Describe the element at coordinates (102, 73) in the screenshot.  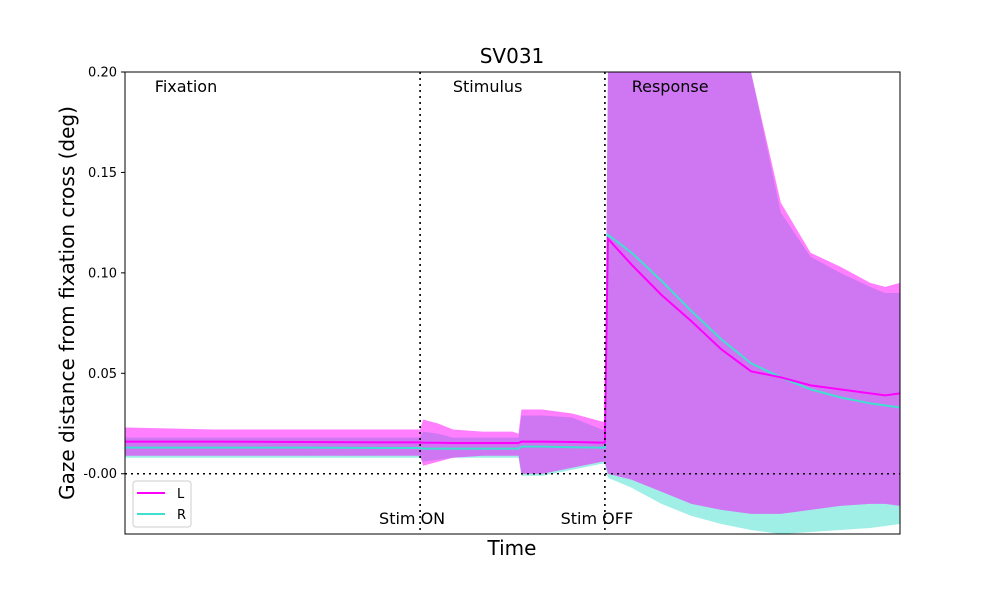
I see `y-tick-label-4: 0.20` at that location.